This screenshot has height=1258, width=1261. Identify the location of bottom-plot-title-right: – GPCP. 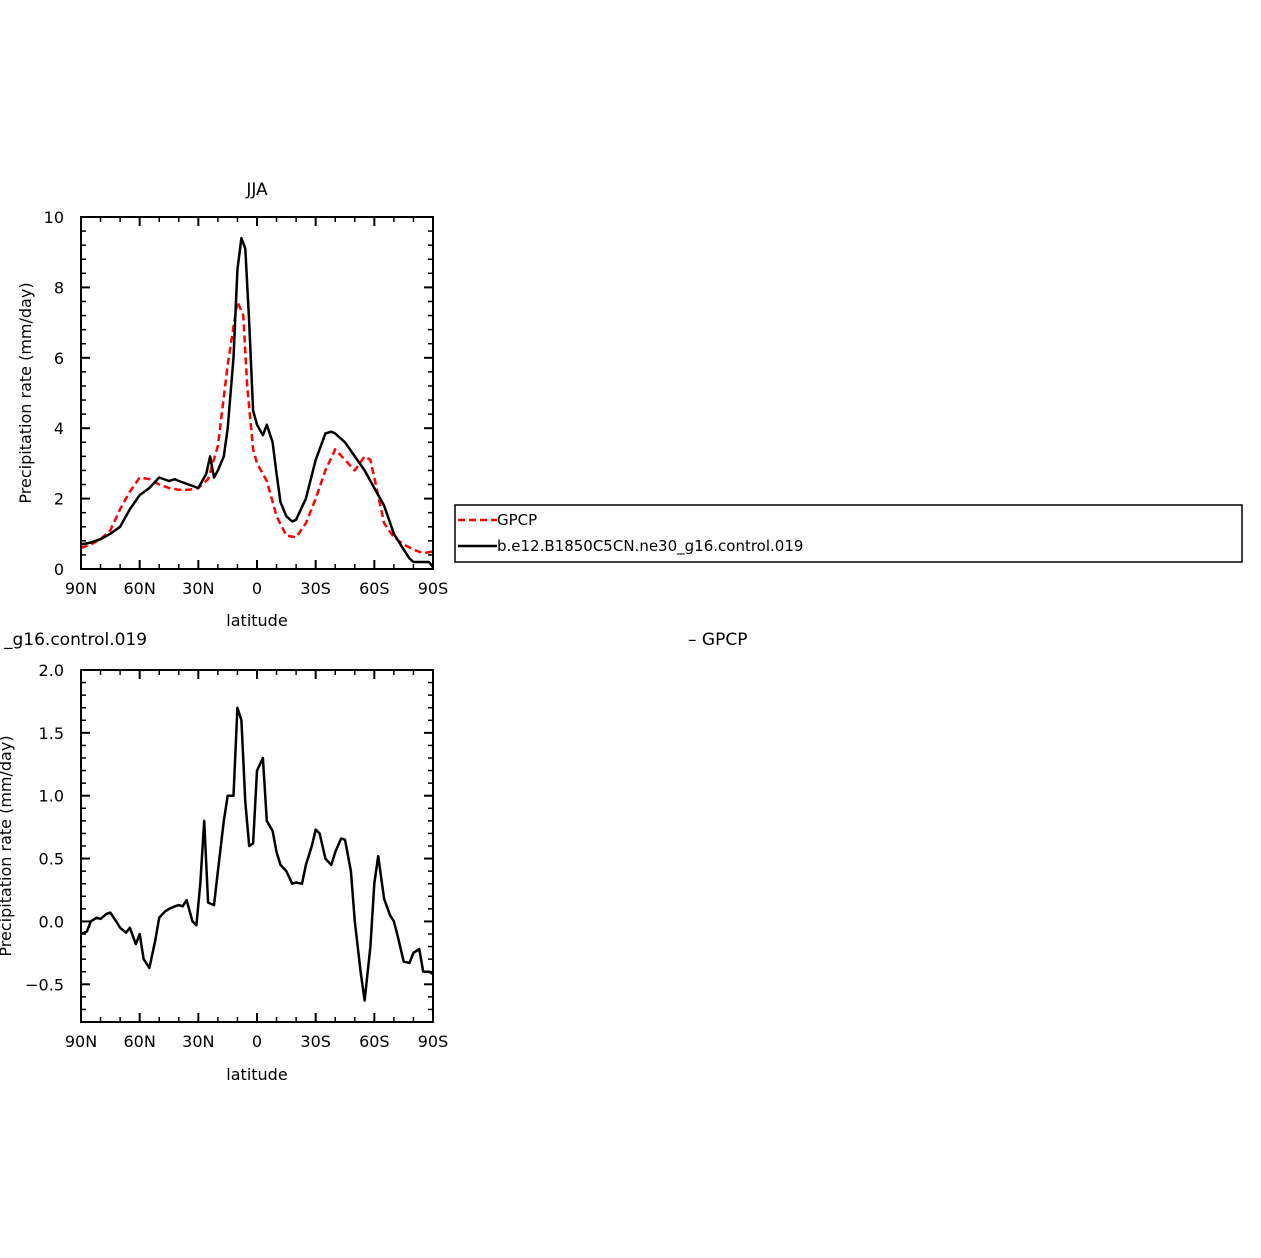
(717, 640).